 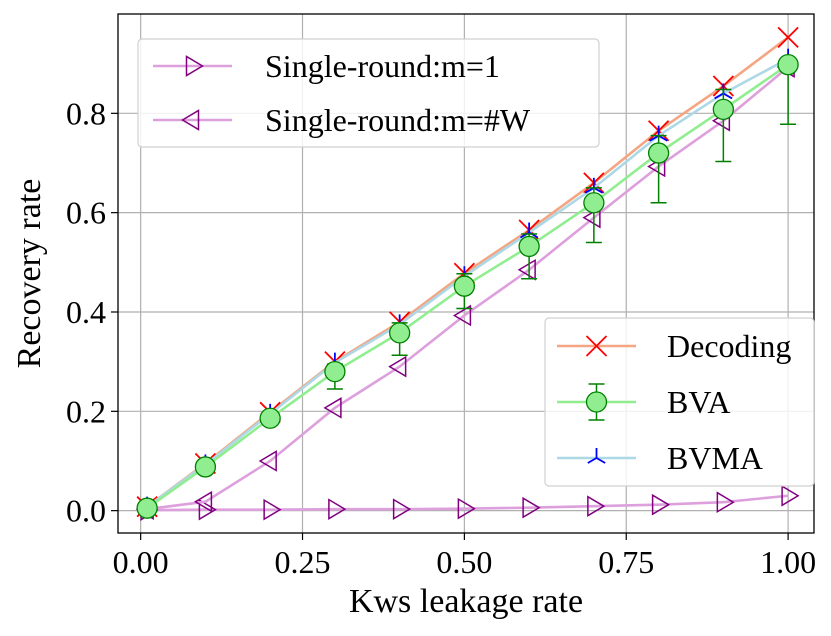 What do you see at coordinates (141, 562) in the screenshot?
I see `x-tick-label: 0.00` at bounding box center [141, 562].